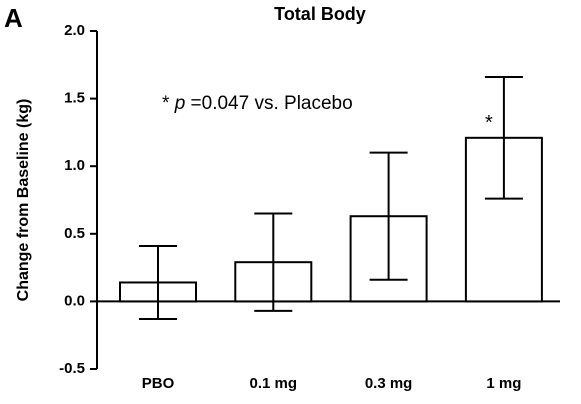  Describe the element at coordinates (503, 383) in the screenshot. I see `x-tick-label: 1 mg` at that location.